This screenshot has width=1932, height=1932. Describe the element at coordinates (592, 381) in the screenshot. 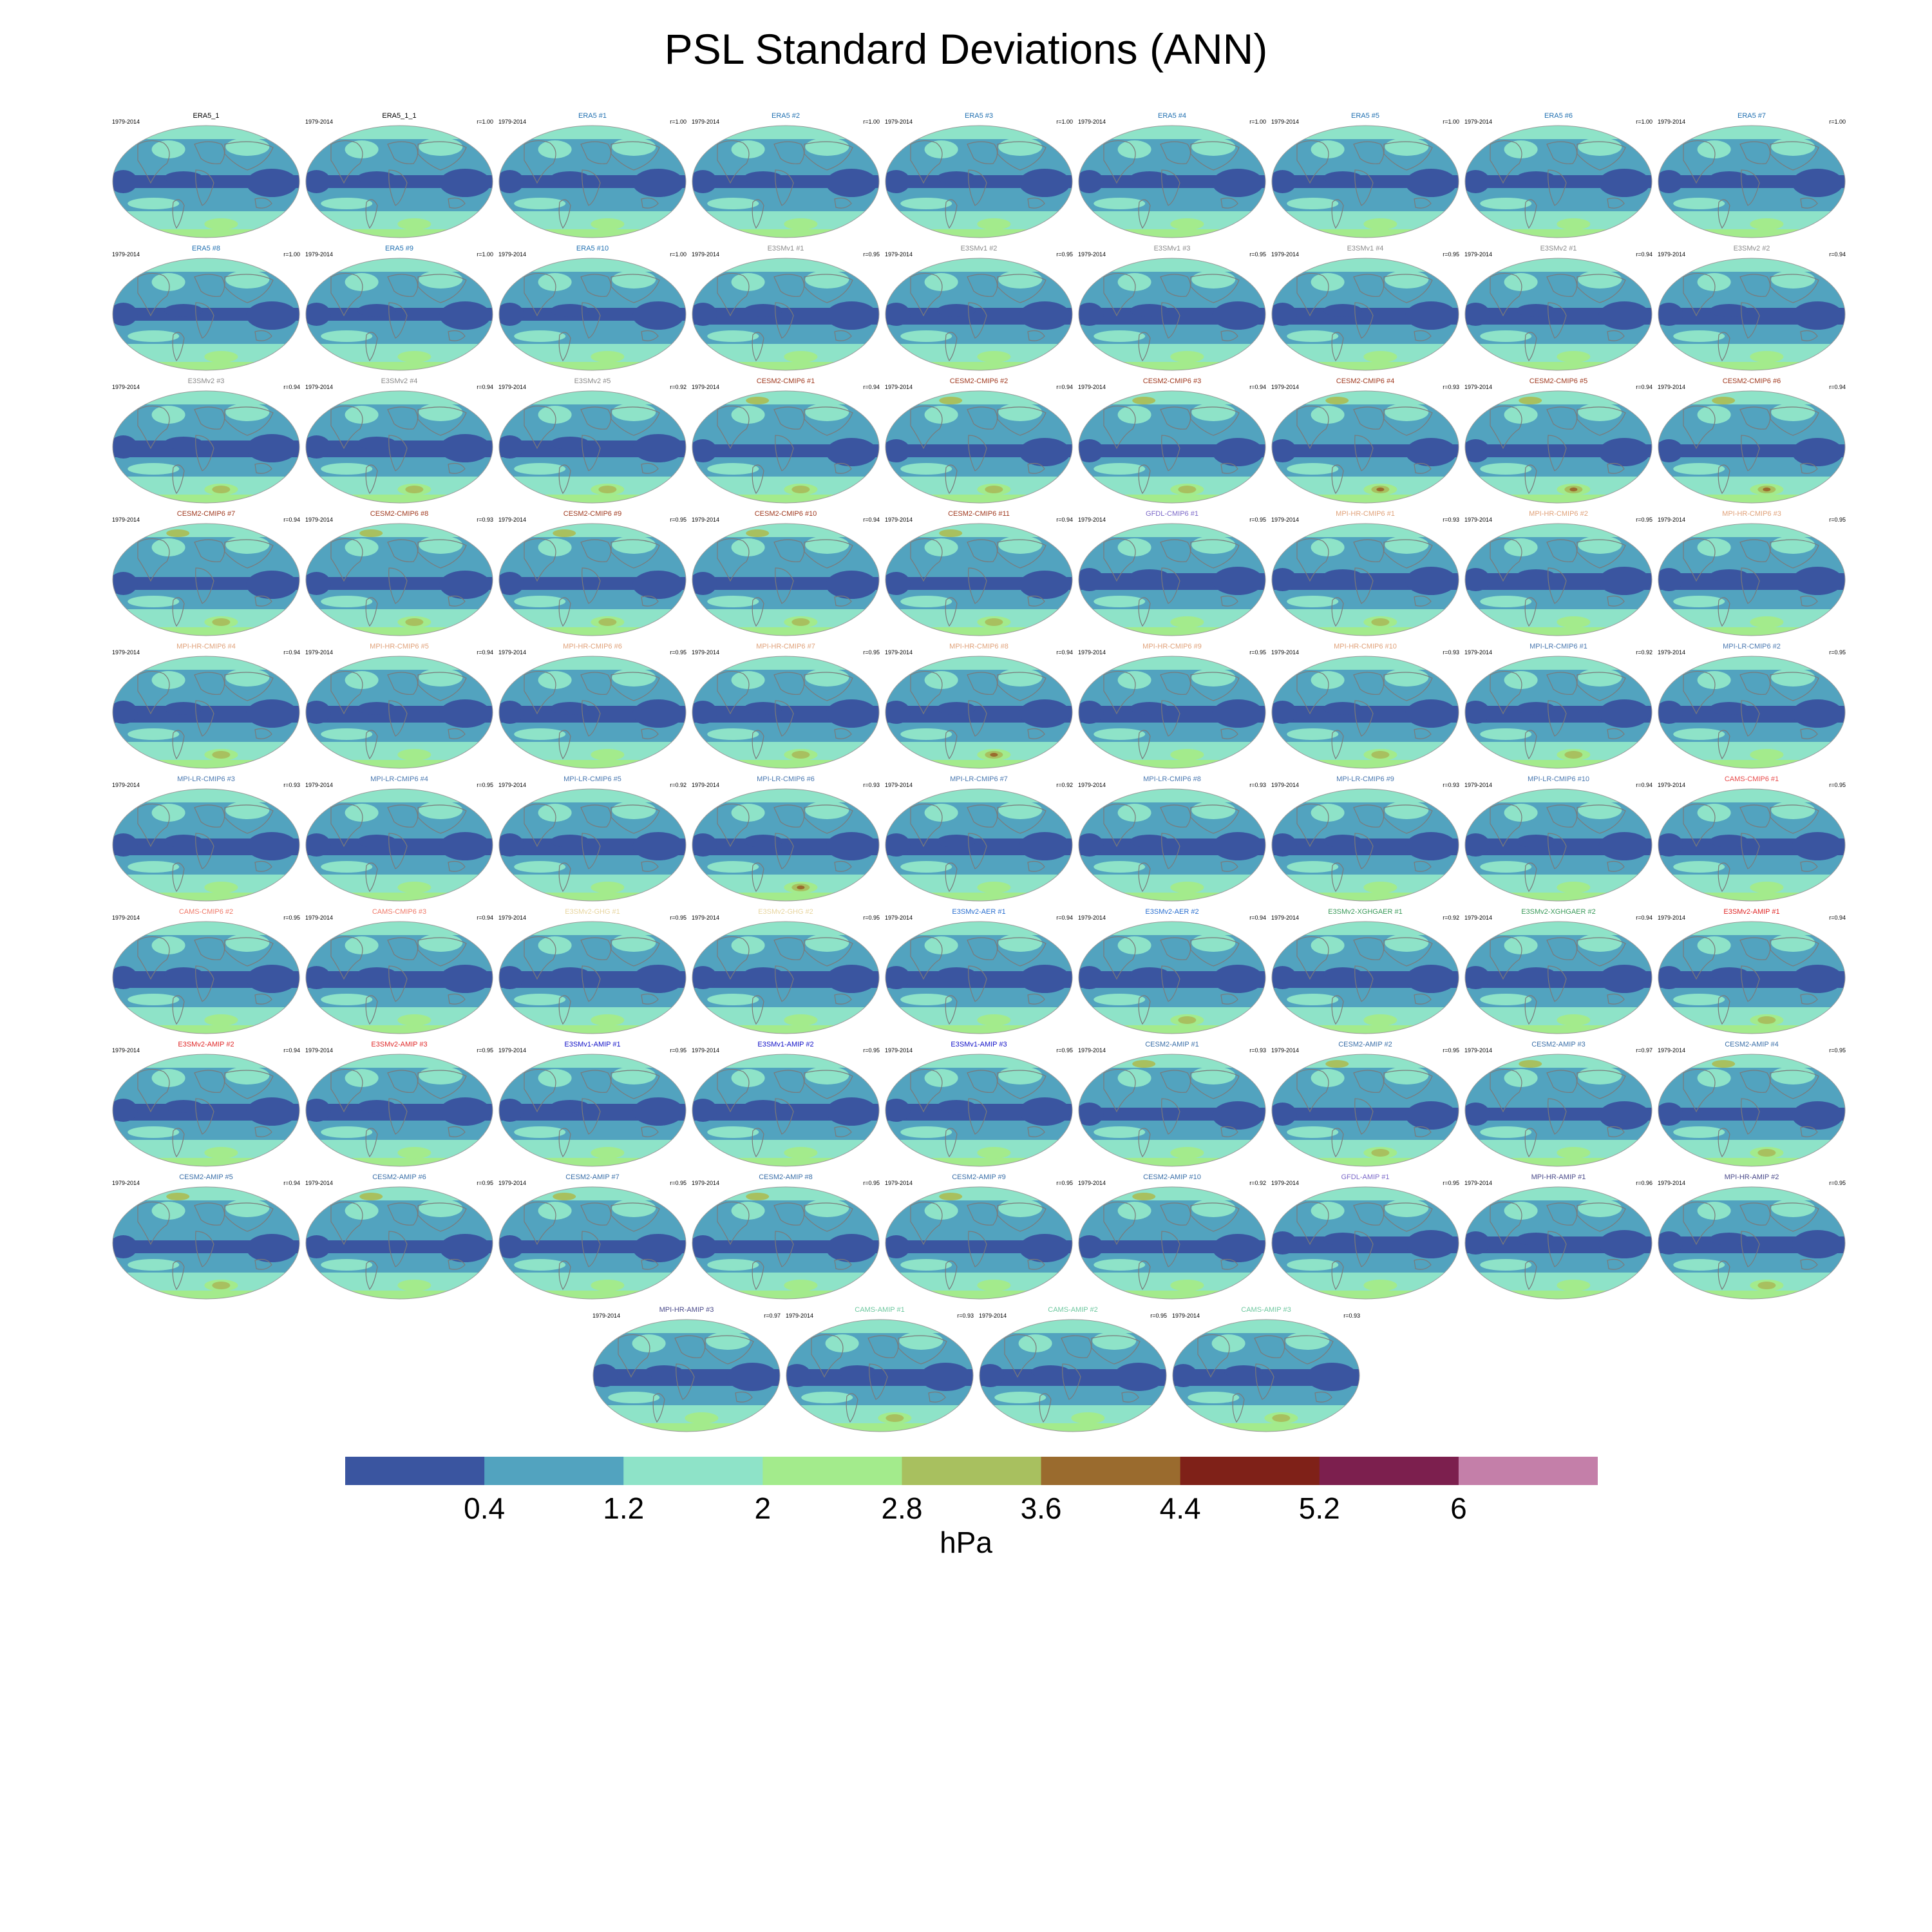

I see `panel-title: E3SMv2 #5` at that location.